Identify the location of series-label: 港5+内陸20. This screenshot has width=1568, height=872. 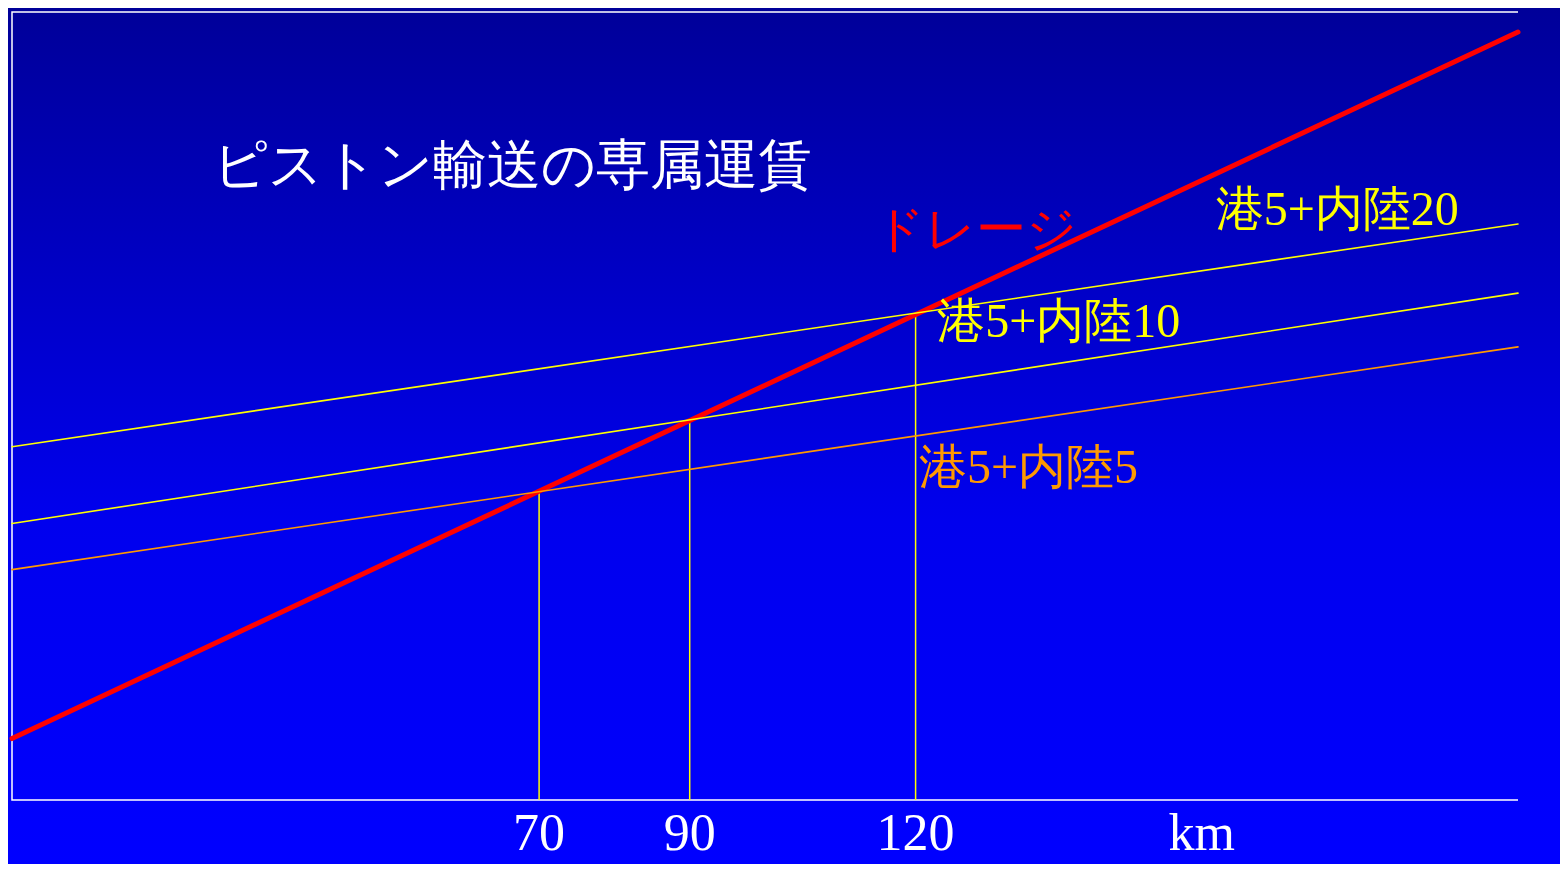
(1337, 208).